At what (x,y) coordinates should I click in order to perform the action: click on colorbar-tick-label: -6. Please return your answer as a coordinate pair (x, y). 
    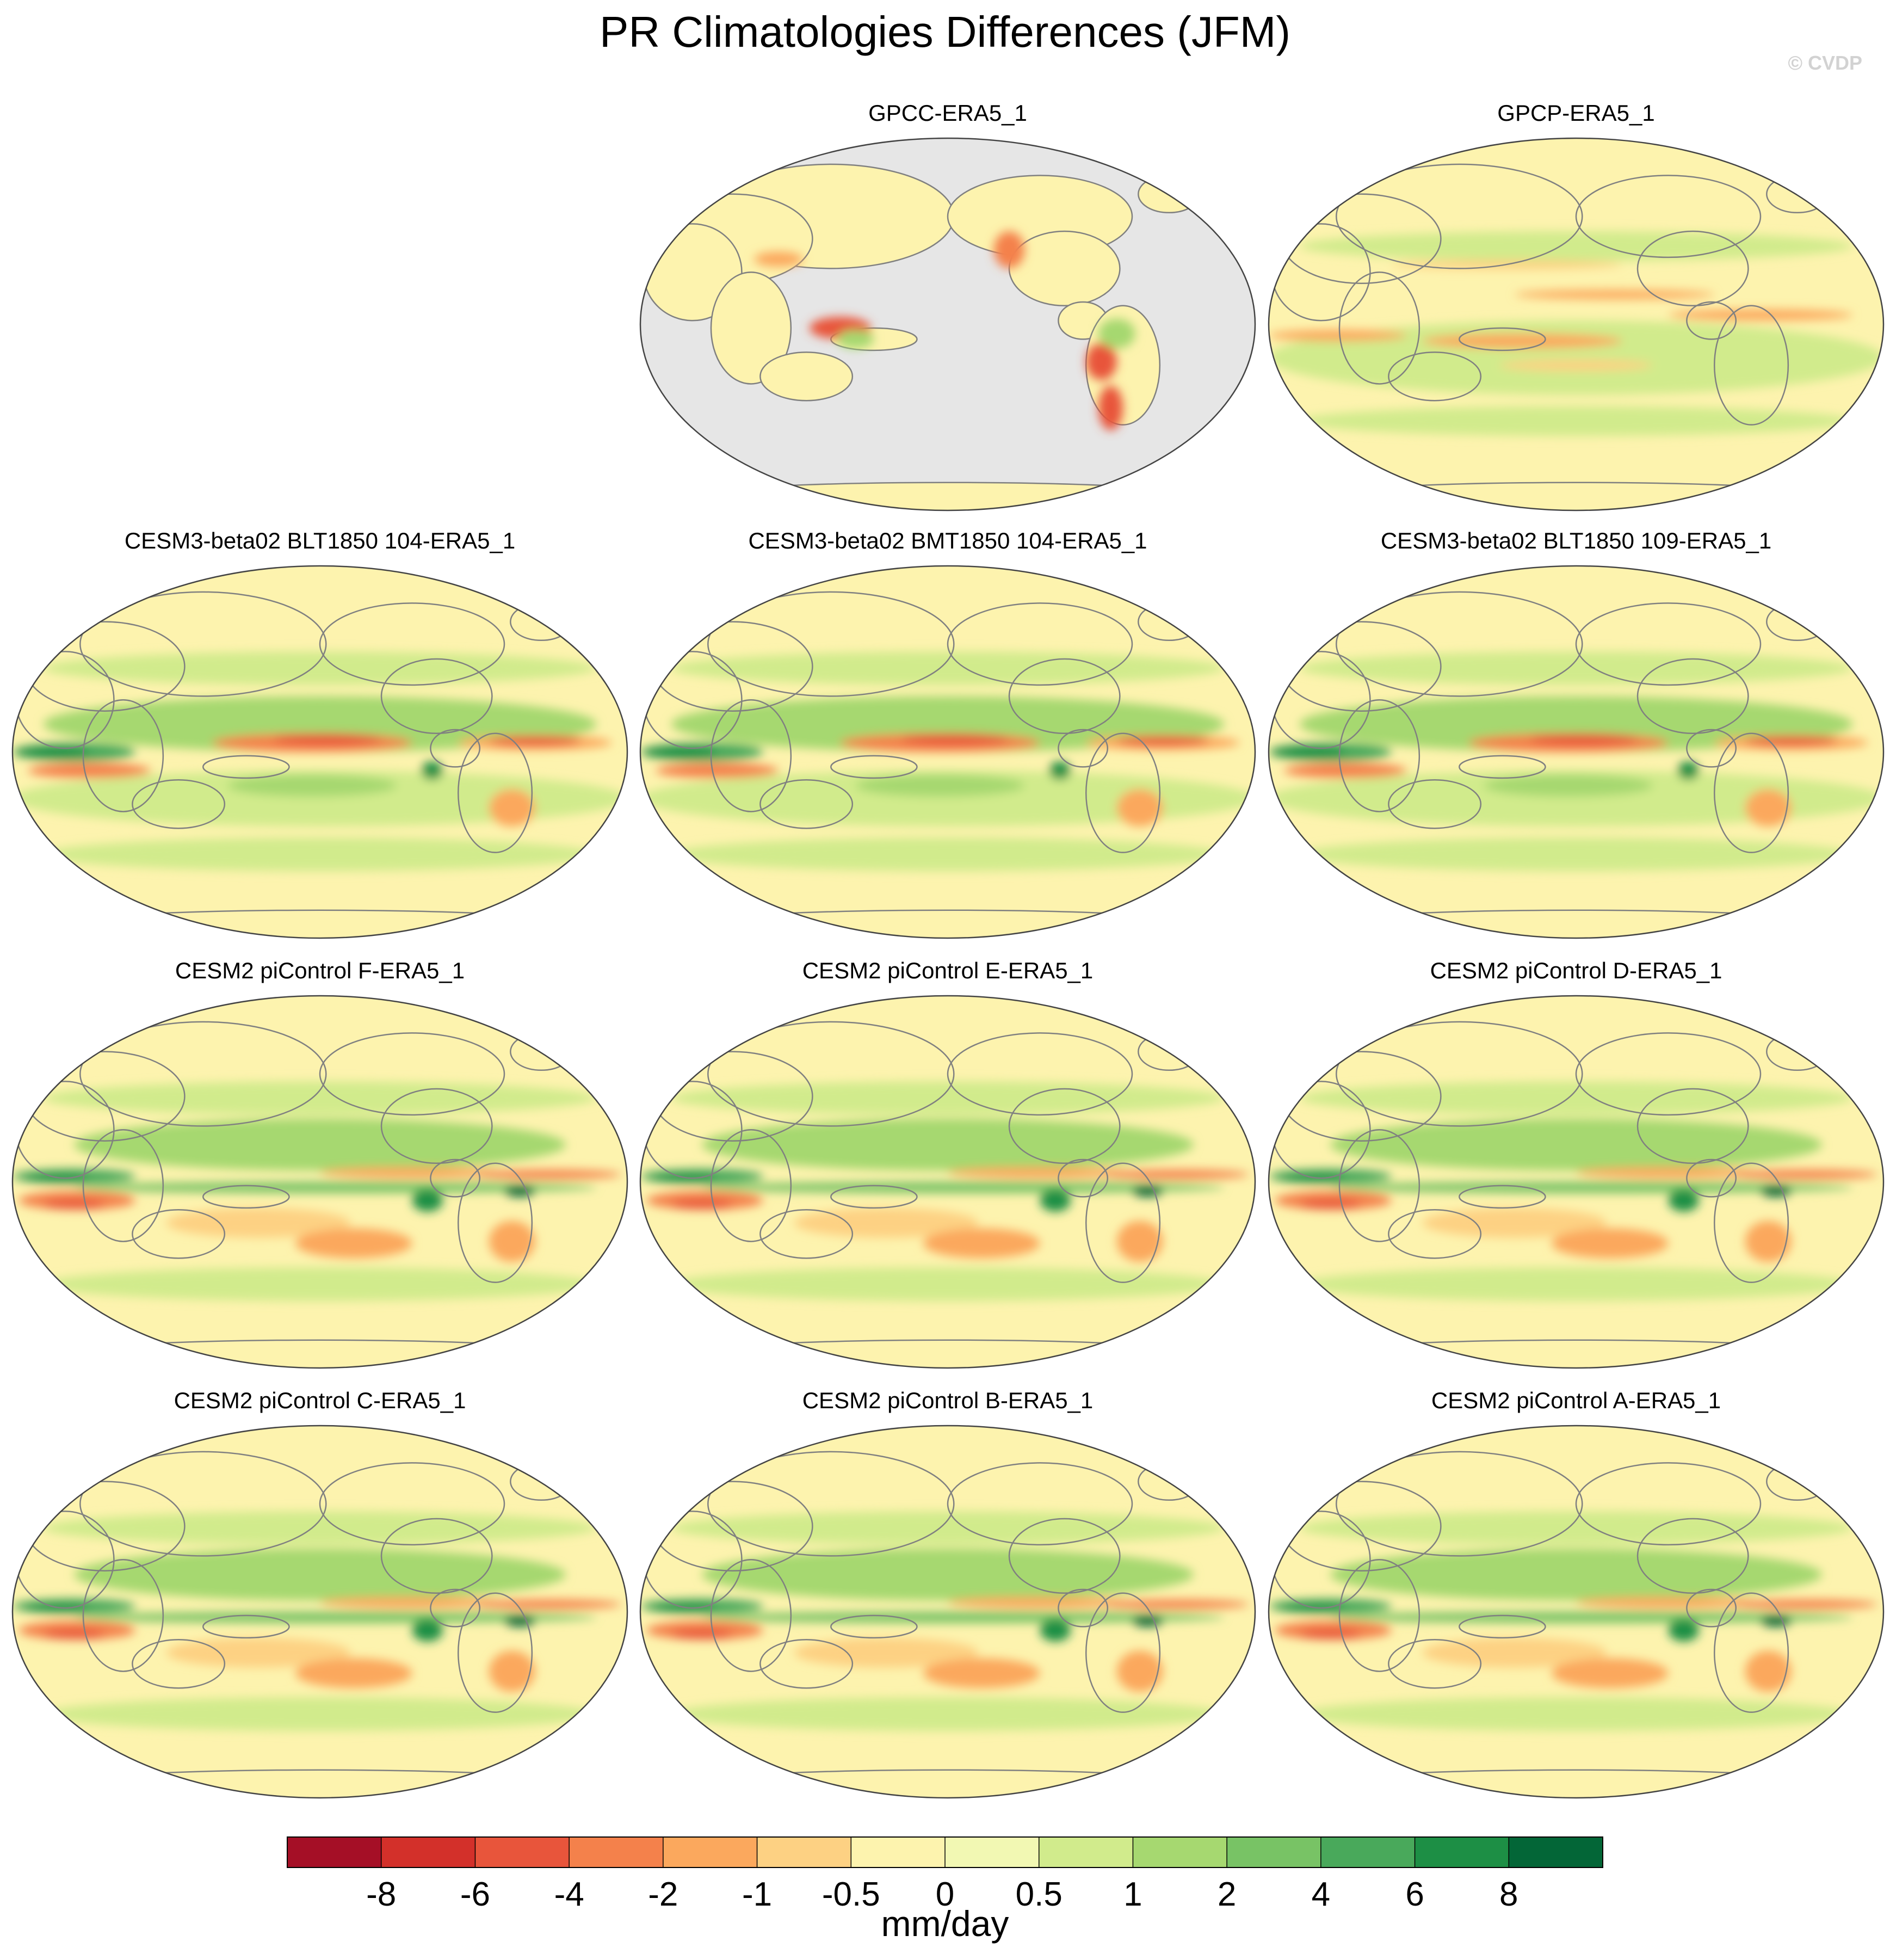
    Looking at the image, I should click on (475, 1894).